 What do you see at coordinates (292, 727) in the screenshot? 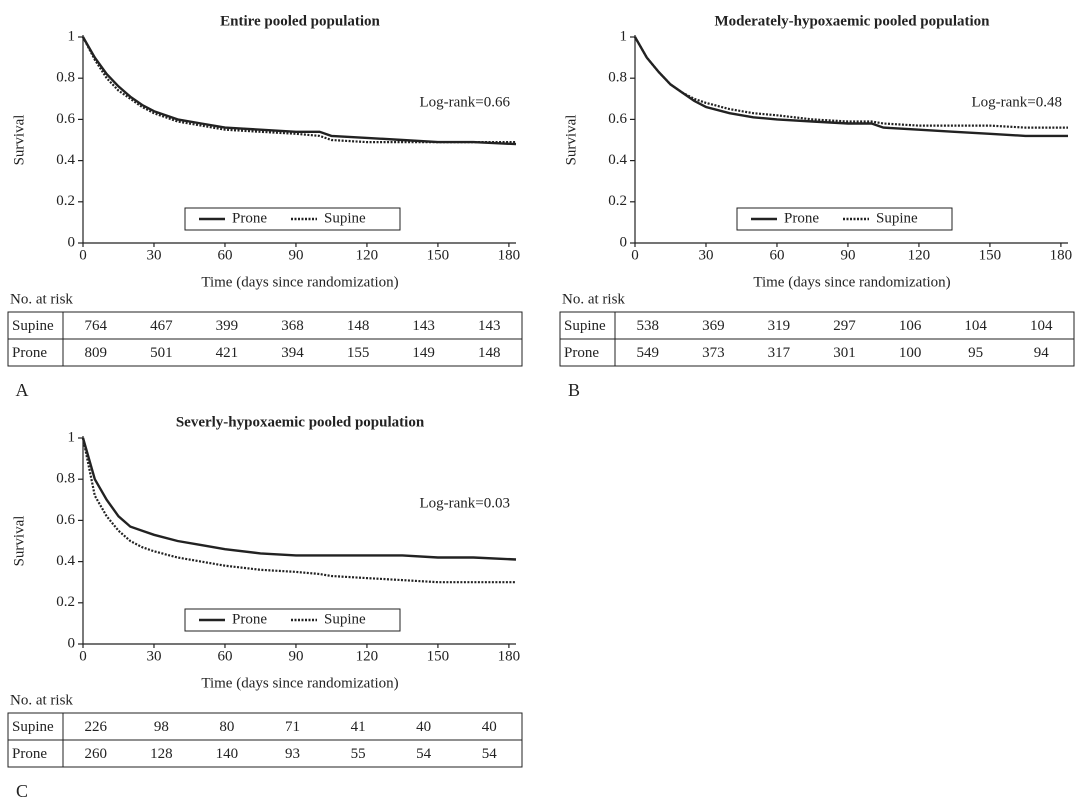
I see `risk-count: 71` at bounding box center [292, 727].